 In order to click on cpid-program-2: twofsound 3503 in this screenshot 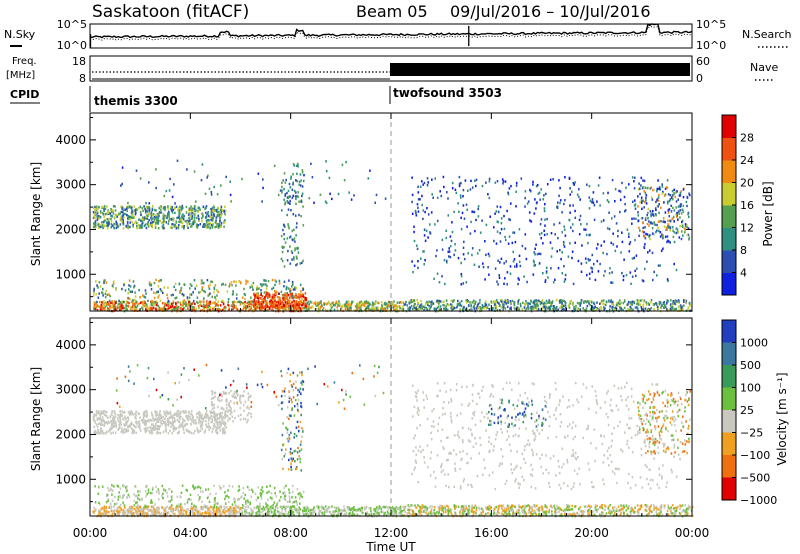, I will do `click(447, 93)`.